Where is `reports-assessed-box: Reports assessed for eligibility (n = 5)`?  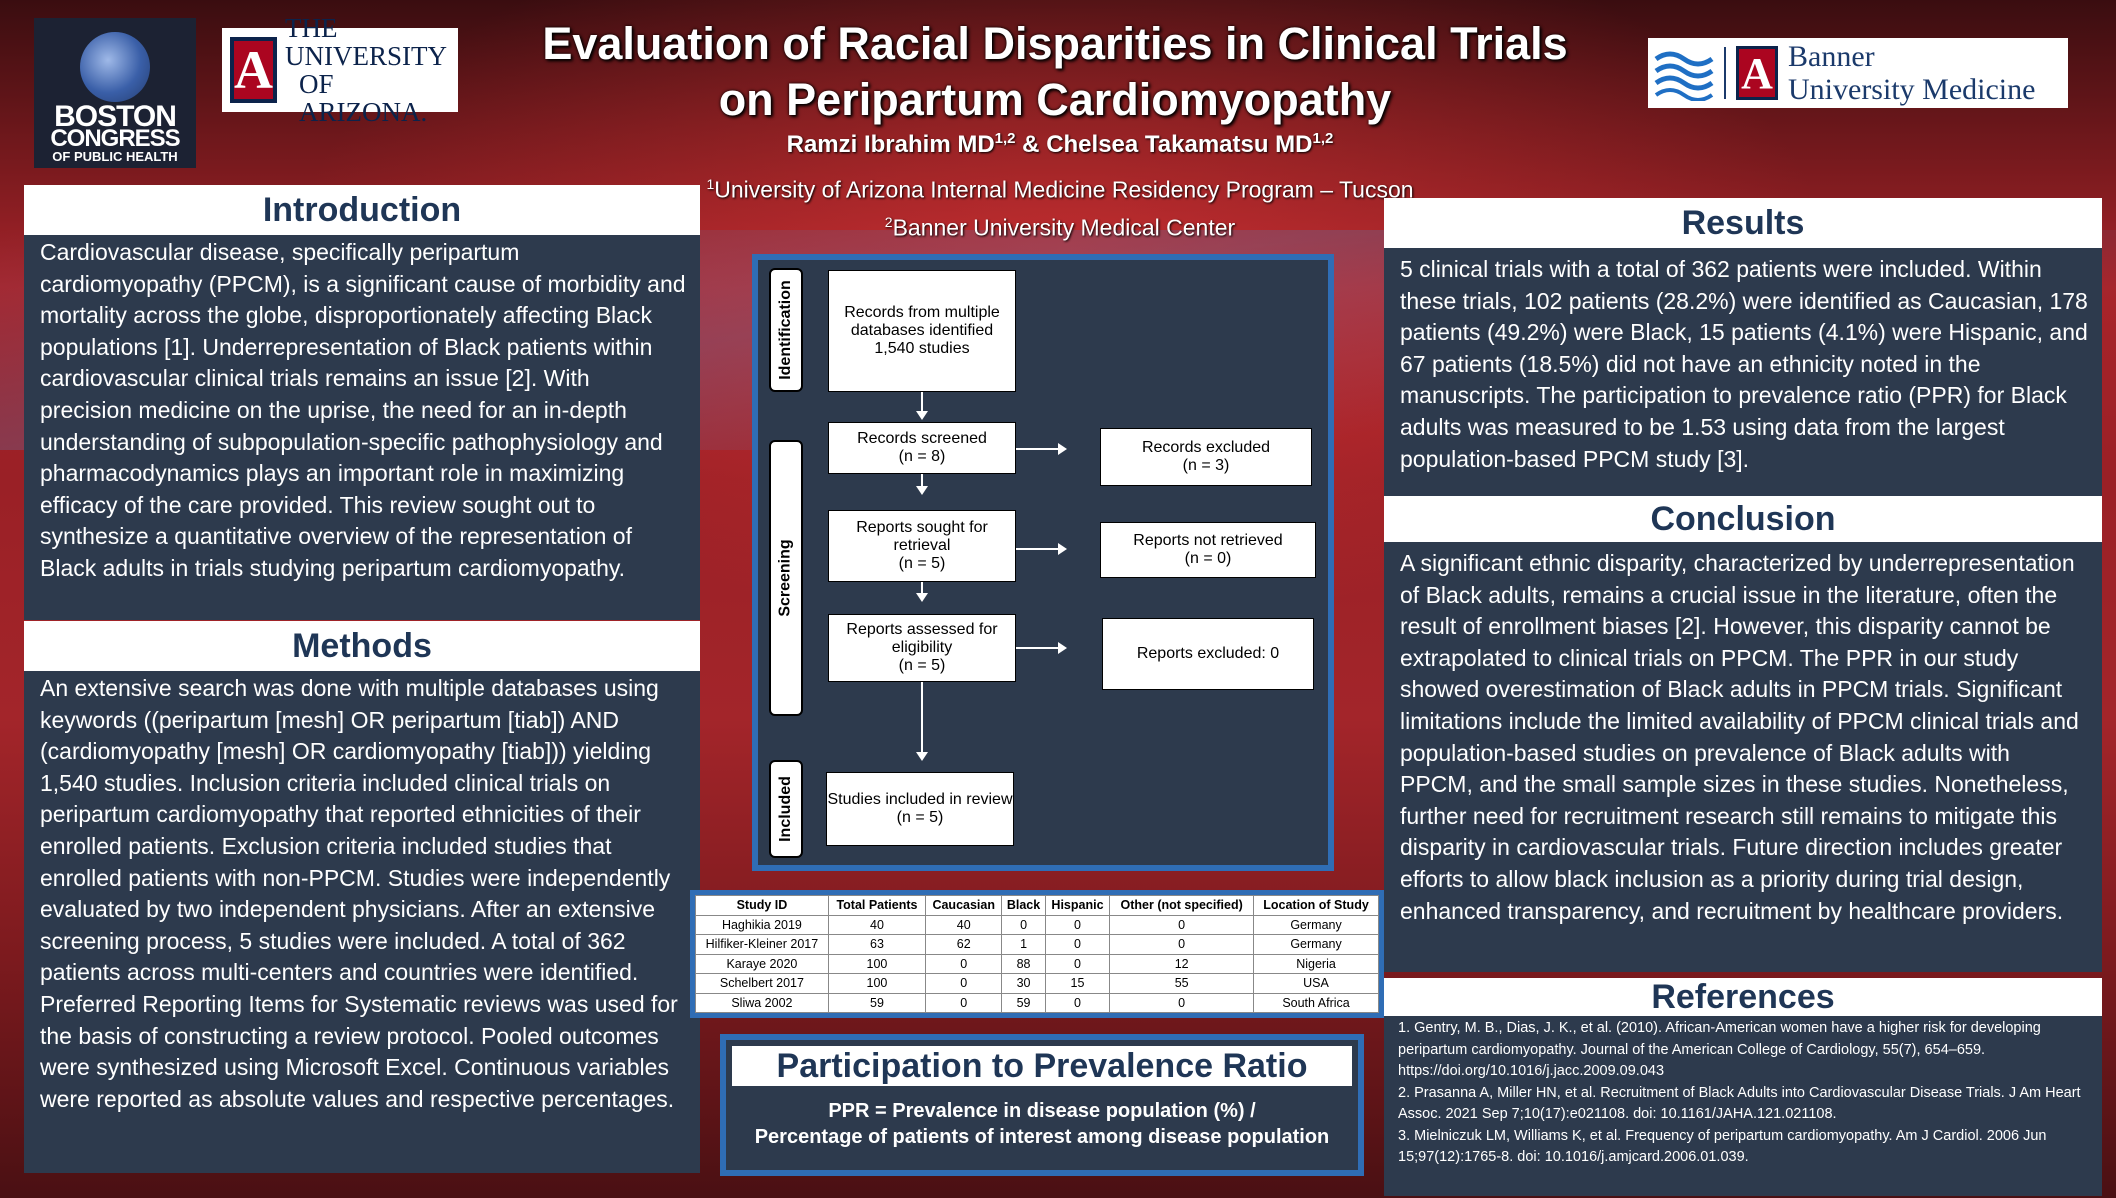
reports-assessed-box: Reports assessed for eligibility (n = 5) is located at coordinates (922, 648).